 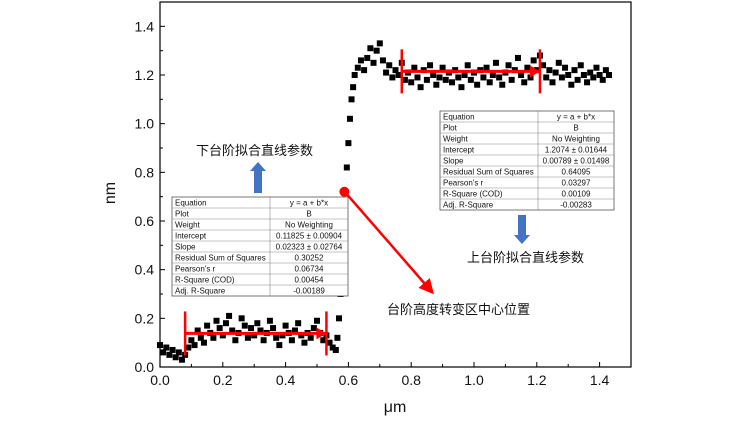 I want to click on table-param-value: 1.2074 ± 0.01644, so click(x=576, y=150).